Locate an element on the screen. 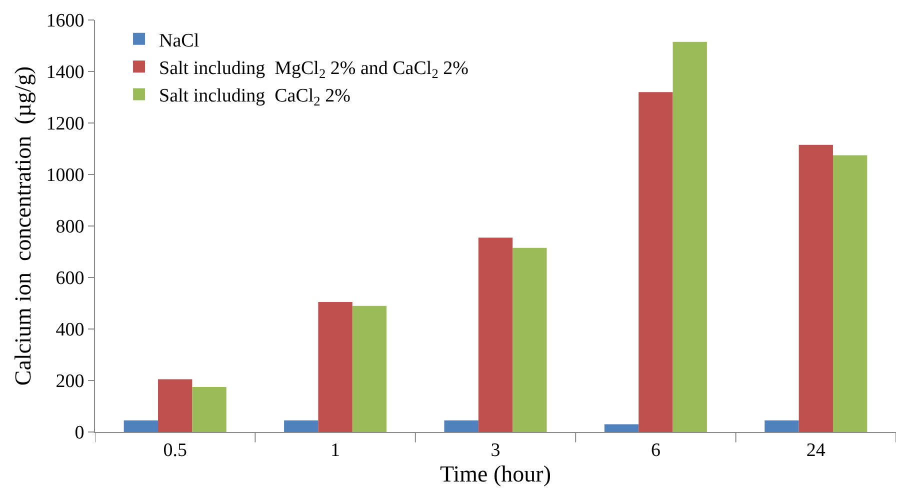 The image size is (916, 497). y-axis-title: Calcium ion concentration (µg/g) is located at coordinates (23, 226).